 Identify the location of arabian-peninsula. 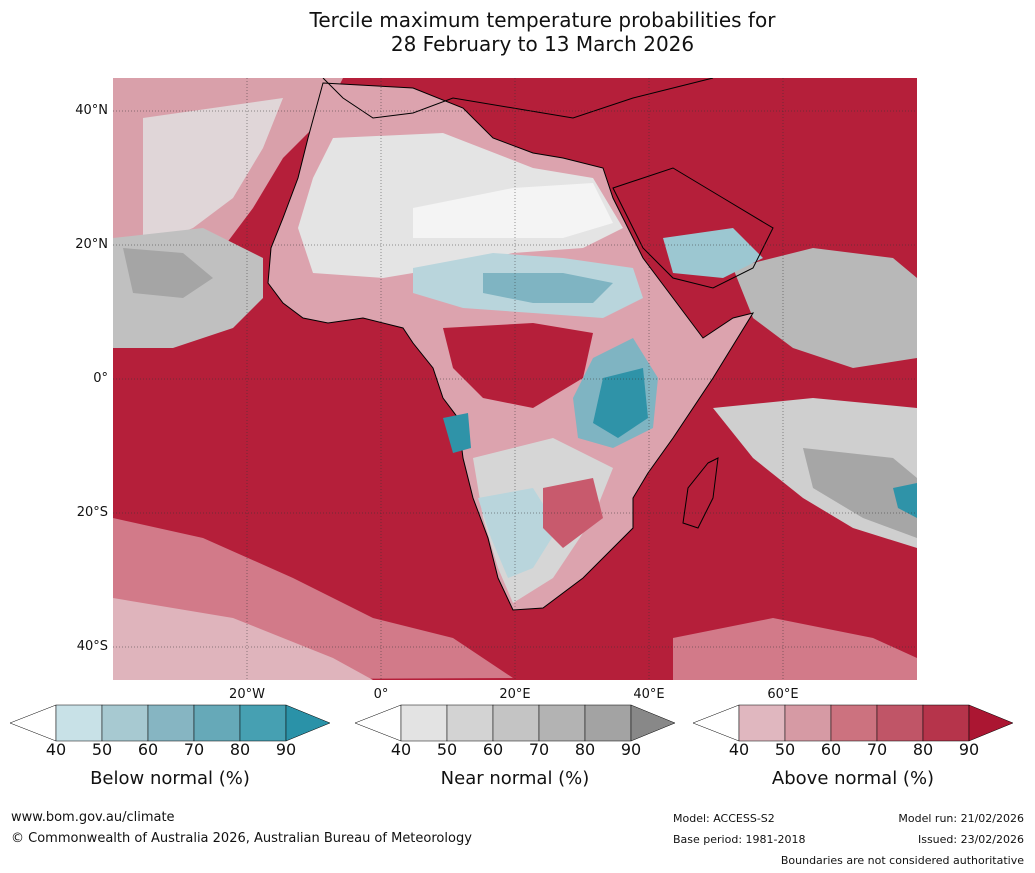
(693, 228).